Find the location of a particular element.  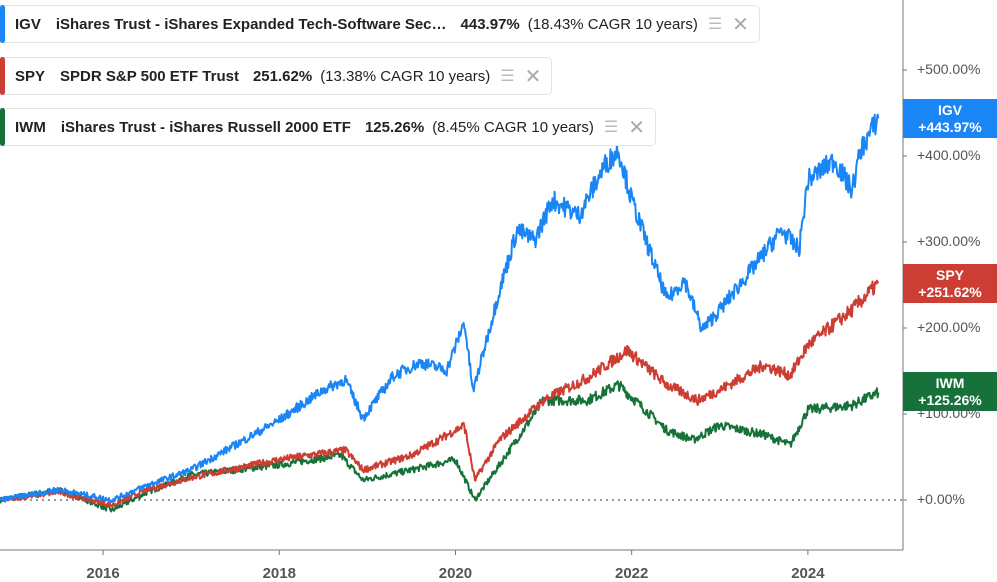

x-tick-label: 2018 is located at coordinates (279, 573).